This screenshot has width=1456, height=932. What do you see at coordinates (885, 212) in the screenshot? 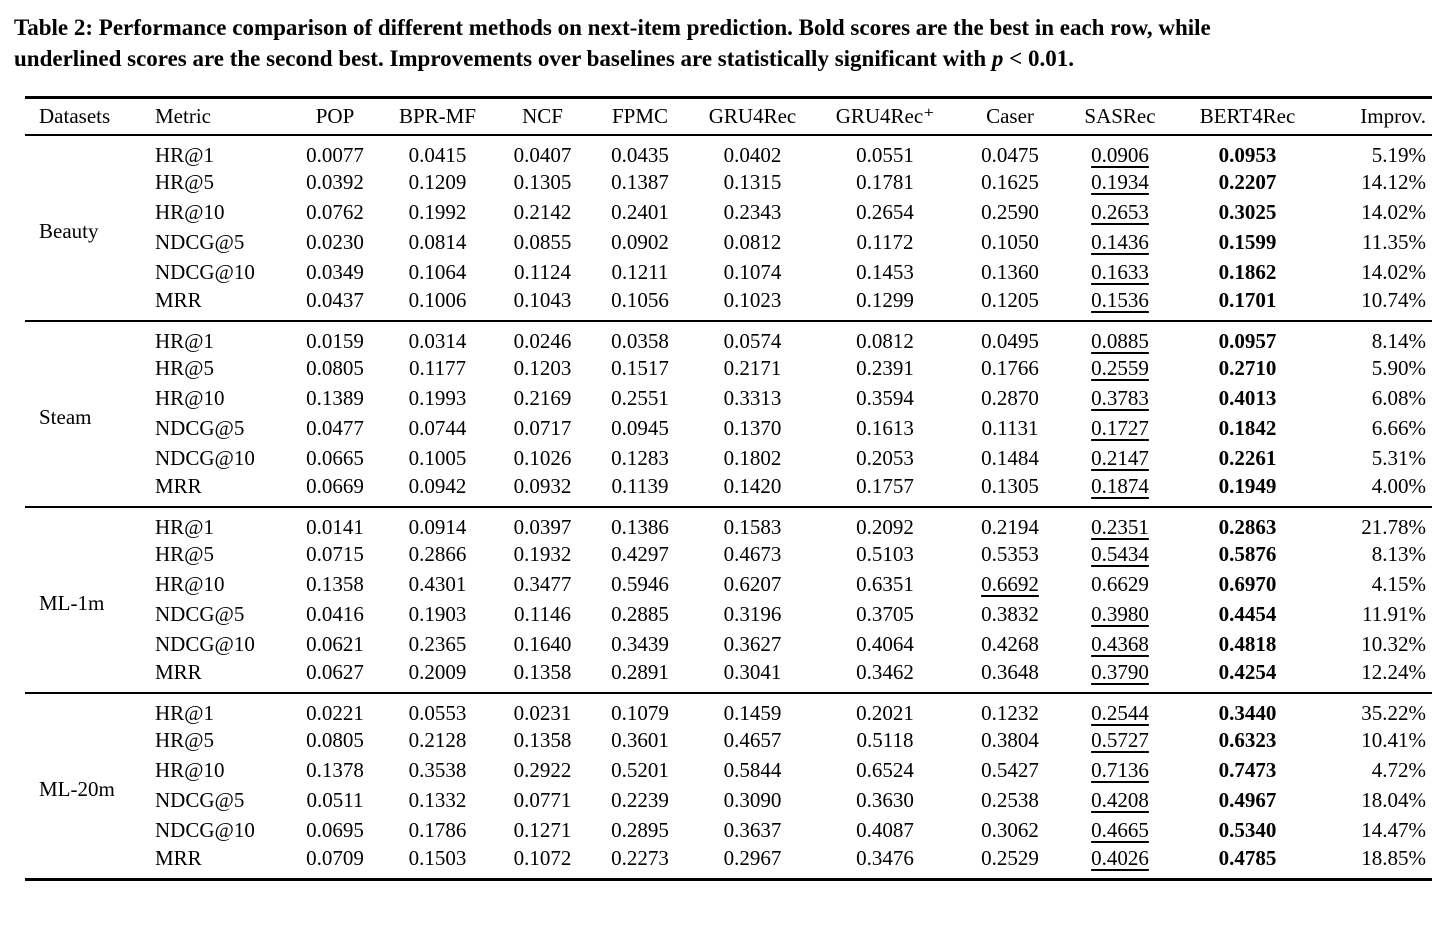
I see `score-value: 0.2654` at bounding box center [885, 212].